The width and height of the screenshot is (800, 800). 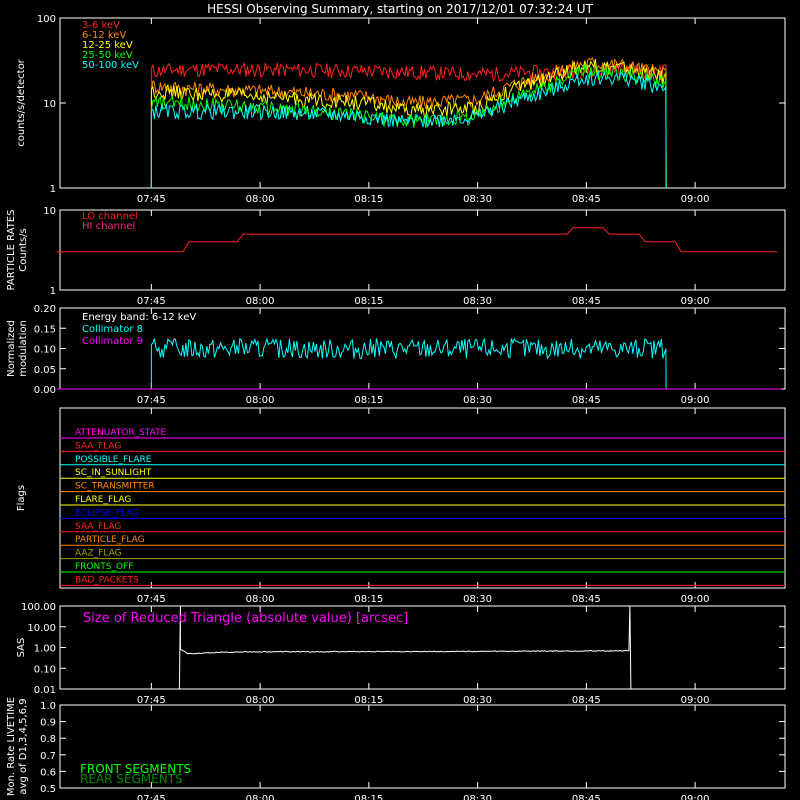 I want to click on y-tick-label: 1.0, so click(x=48, y=706).